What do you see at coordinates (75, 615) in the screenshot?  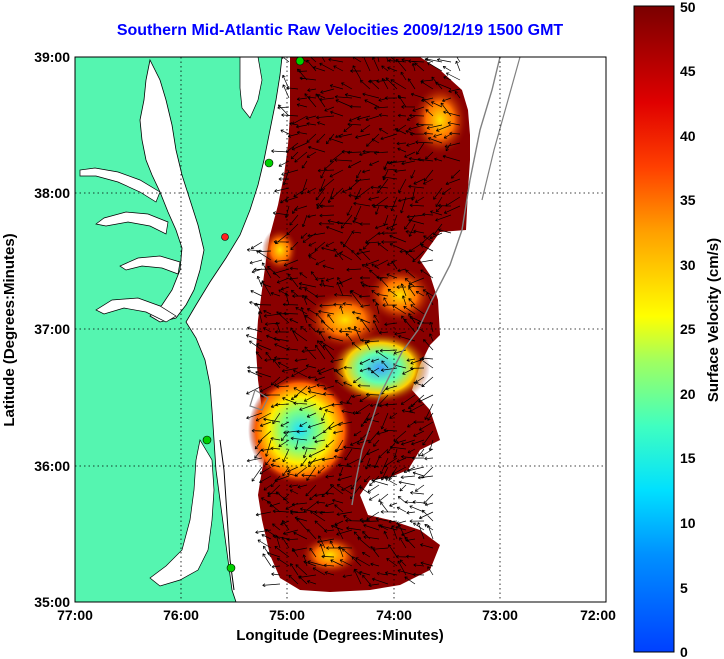 I see `x-tick-label: 77:00` at bounding box center [75, 615].